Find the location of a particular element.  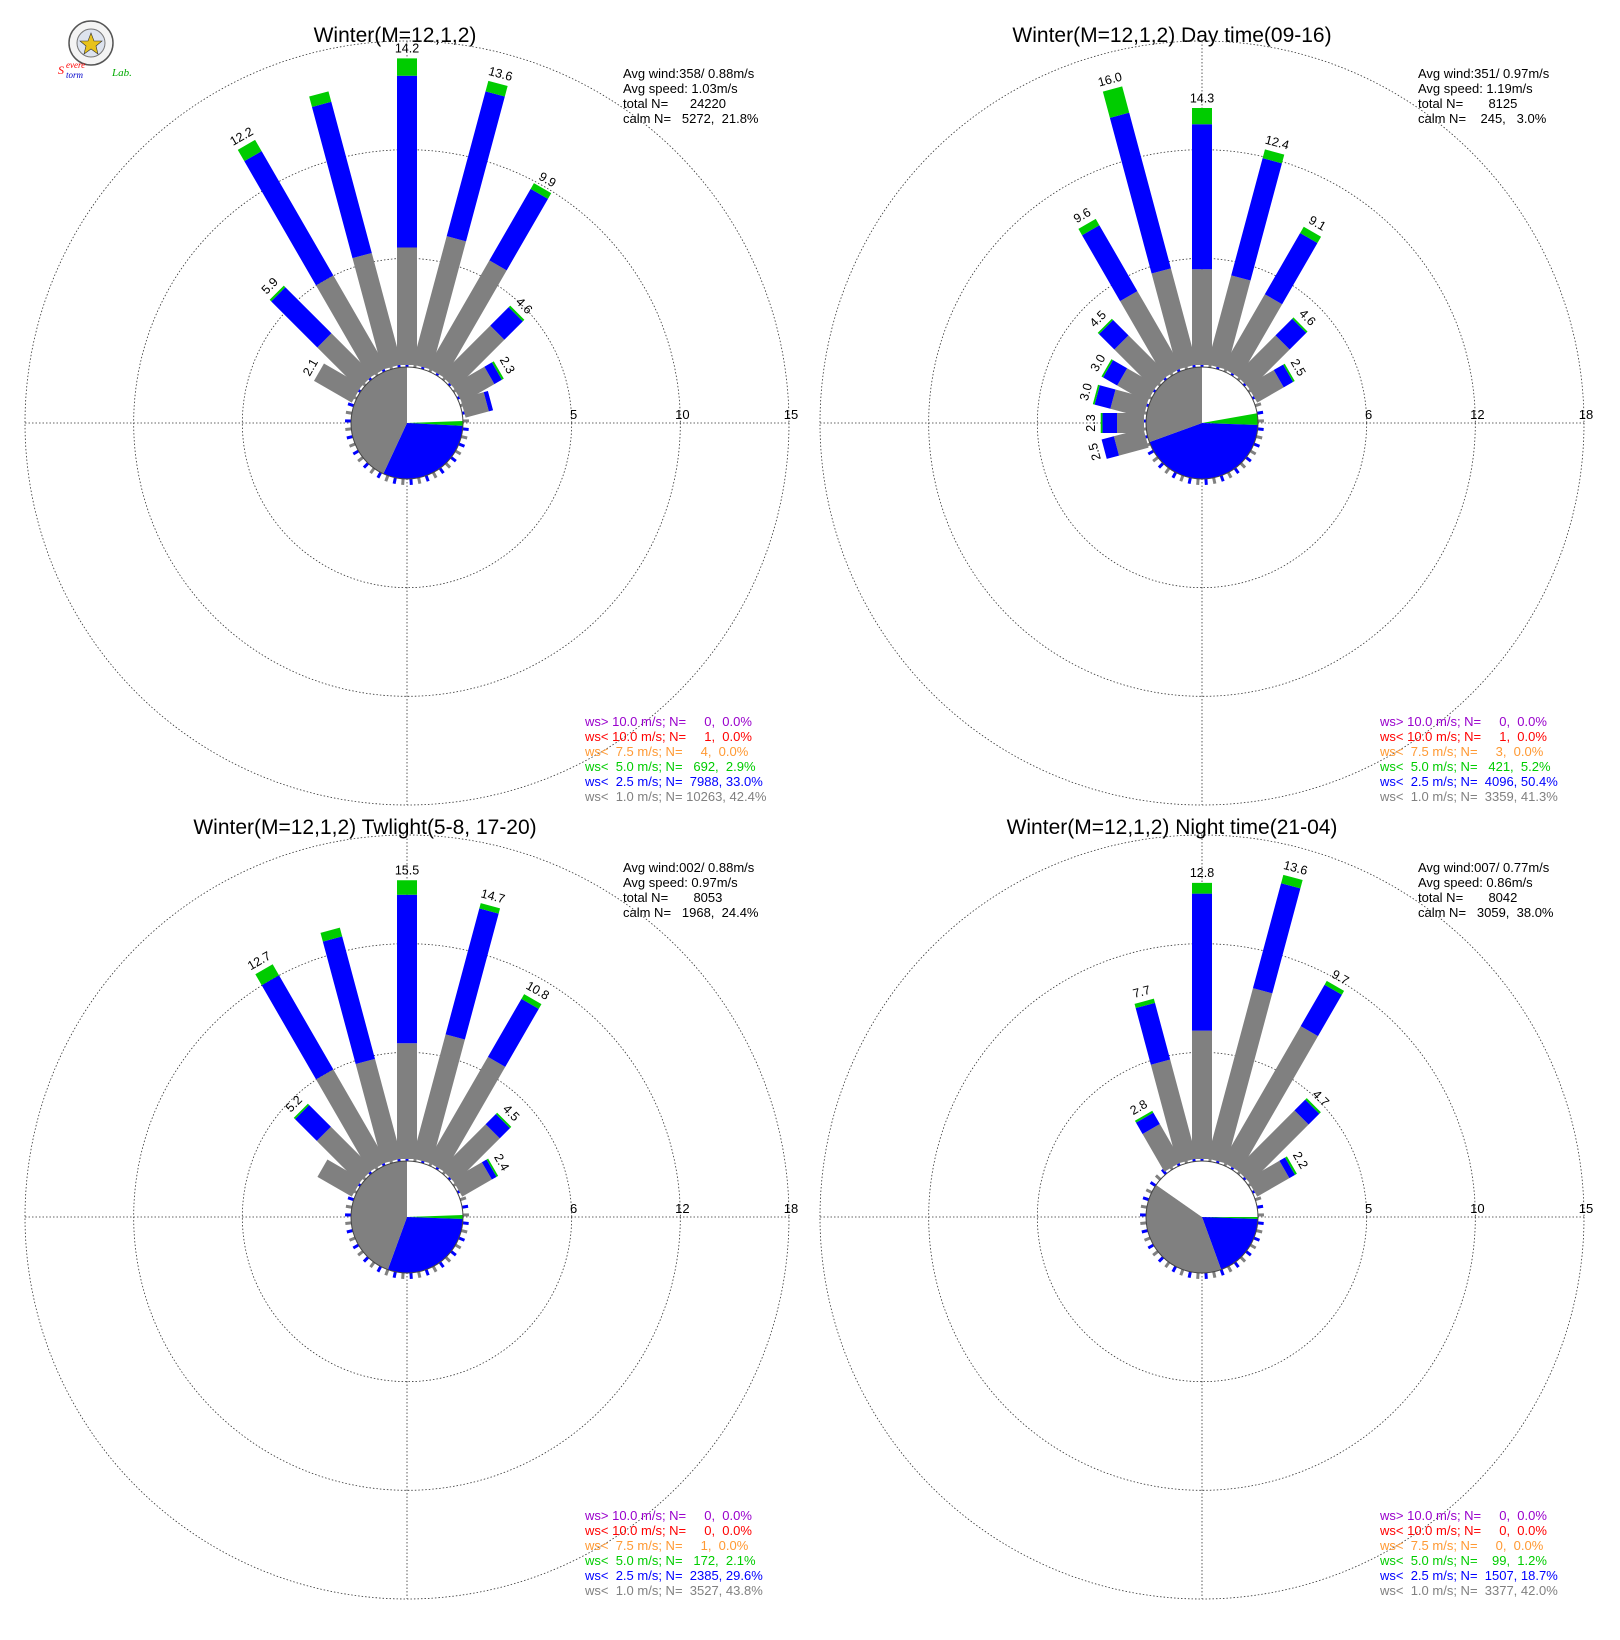

ring-label: 10 is located at coordinates (682, 414).